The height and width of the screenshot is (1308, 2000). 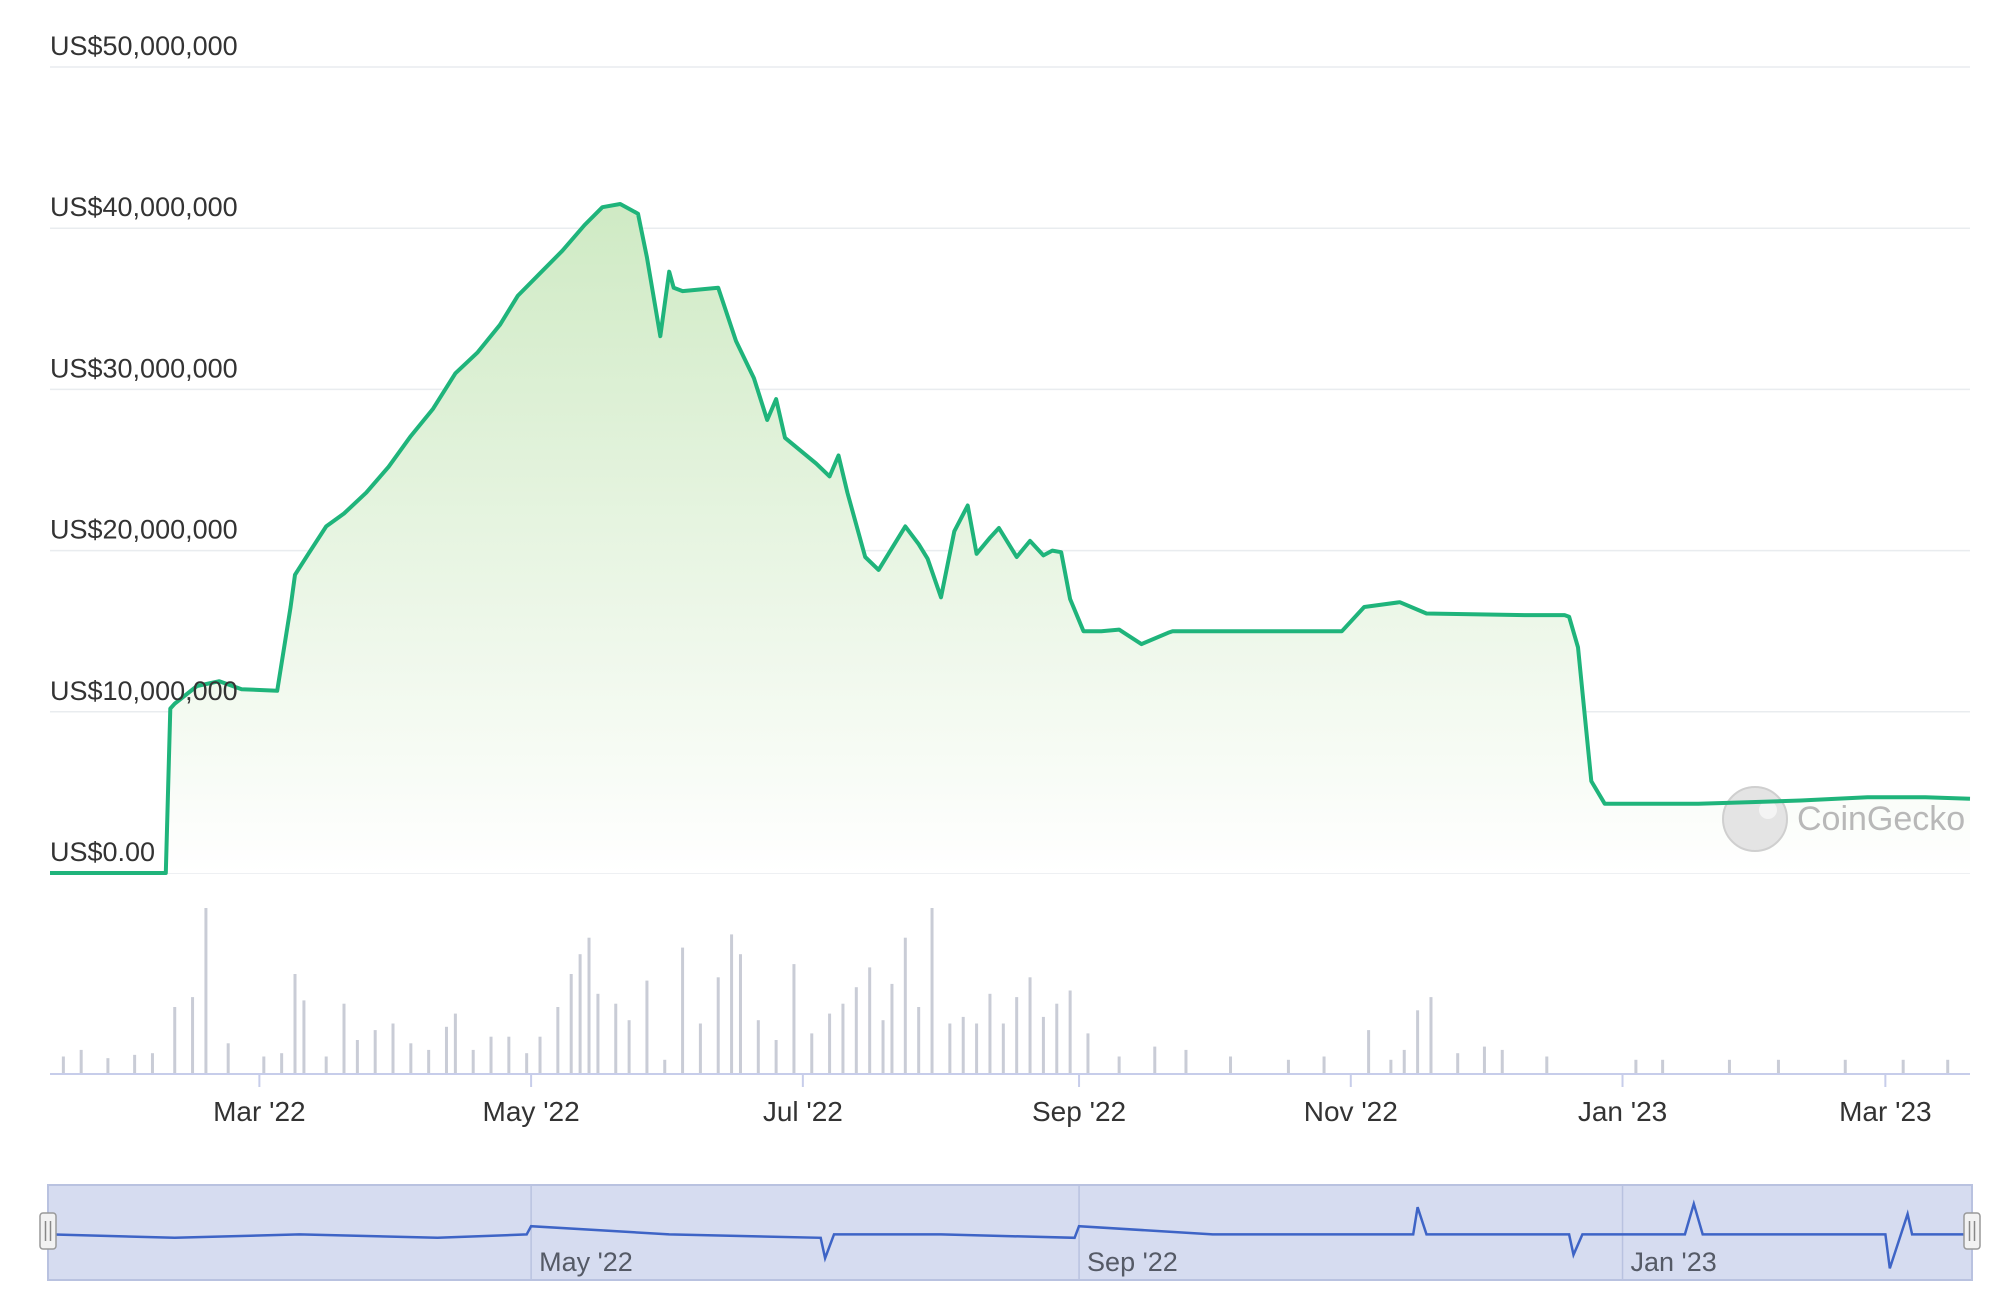 What do you see at coordinates (144, 368) in the screenshot?
I see `y-tick-label: US$30,000,000` at bounding box center [144, 368].